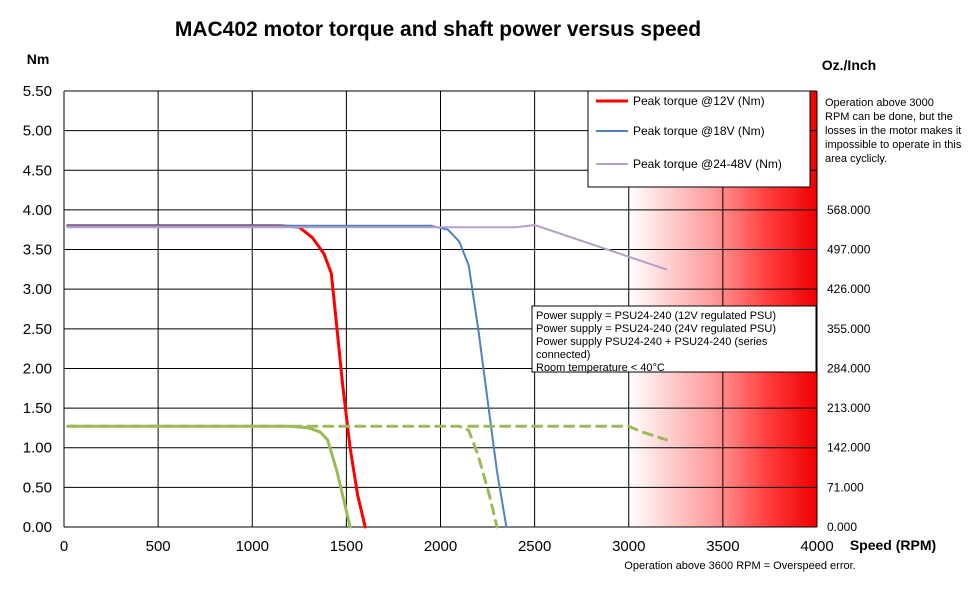  I want to click on right-tick-label: 213.000, so click(849, 408).